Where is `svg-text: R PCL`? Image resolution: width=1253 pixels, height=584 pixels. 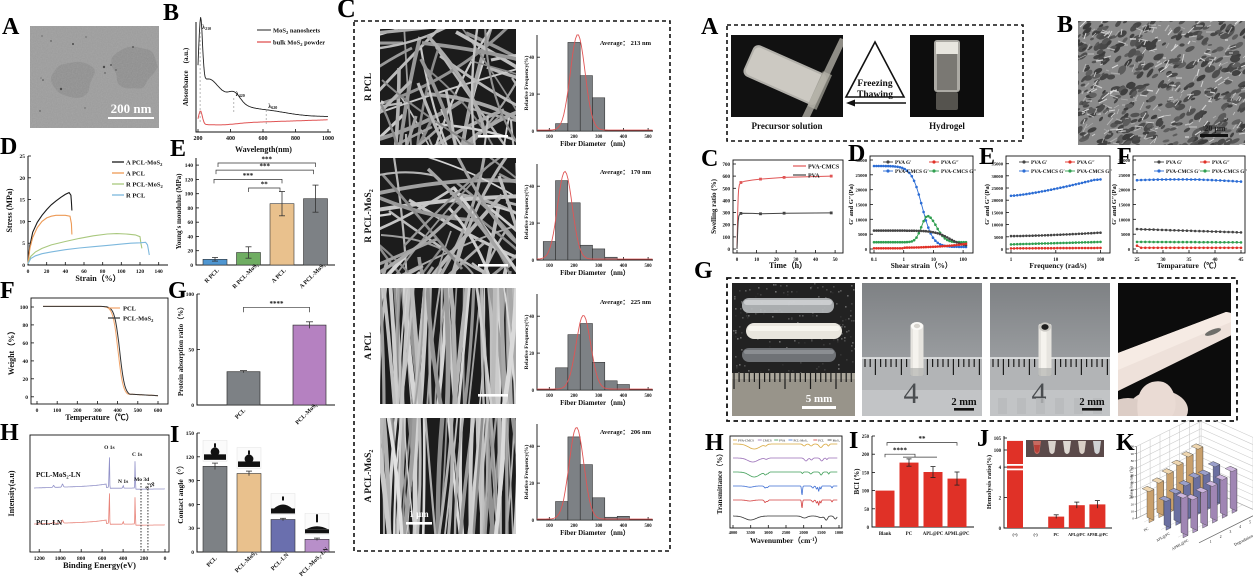 svg-text: R PCL is located at coordinates (136, 196).